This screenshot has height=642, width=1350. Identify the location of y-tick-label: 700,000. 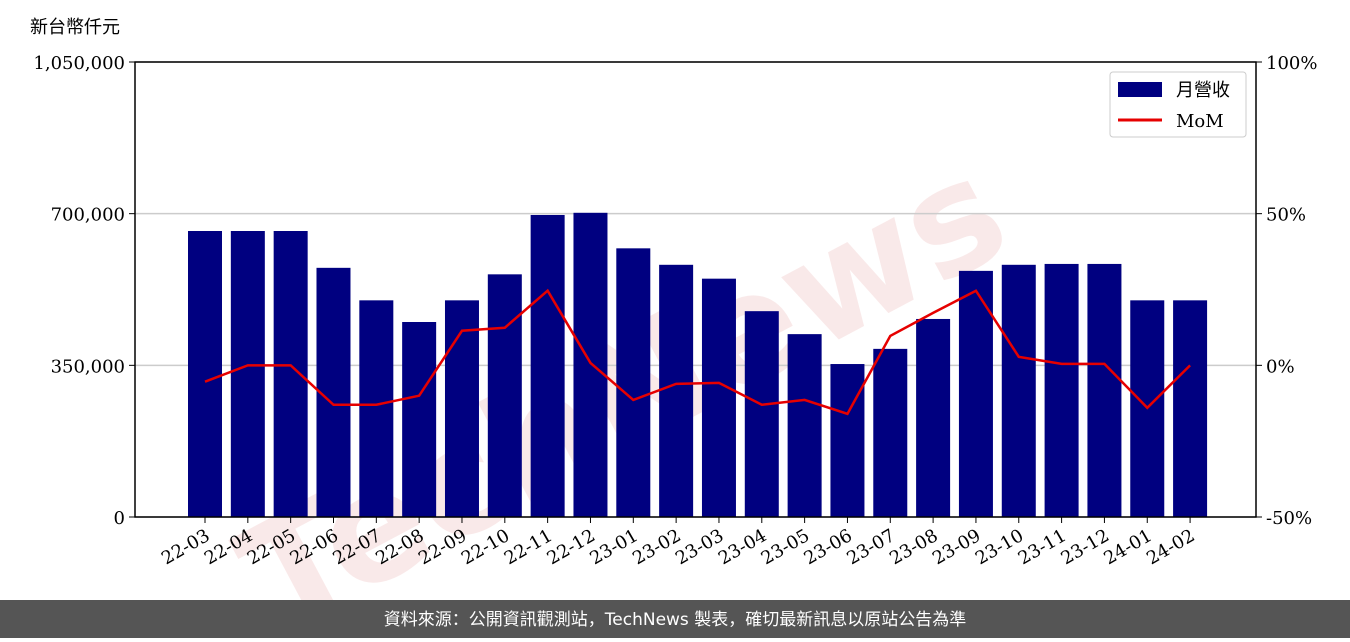
(88, 215).